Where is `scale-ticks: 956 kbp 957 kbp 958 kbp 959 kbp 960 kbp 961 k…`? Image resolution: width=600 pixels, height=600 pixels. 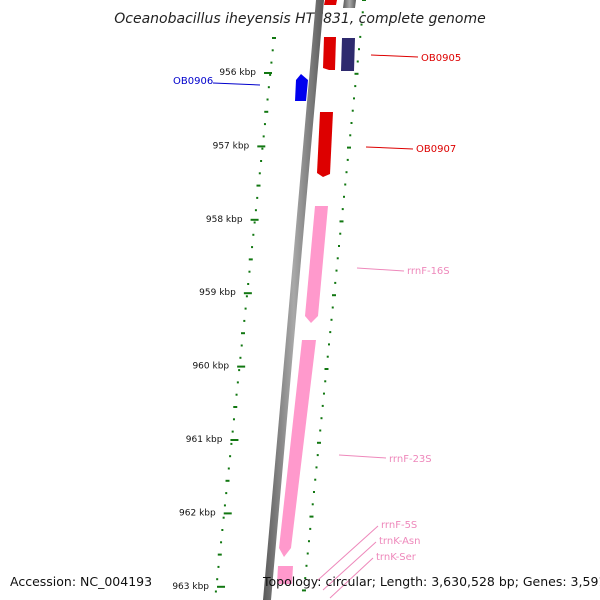
scale-ticks: 956 kbp 957 kbp 958 kbp 959 kbp 960 kbp 961 k… is located at coordinates (222, 330).